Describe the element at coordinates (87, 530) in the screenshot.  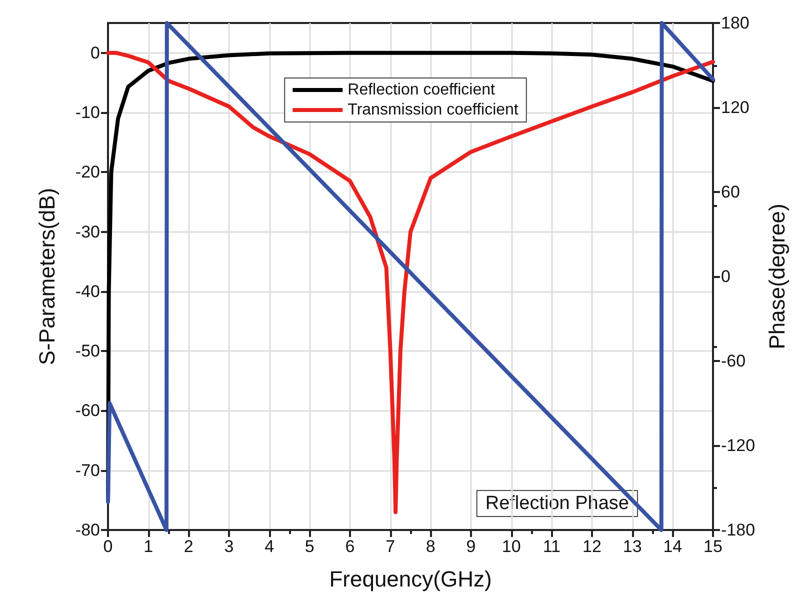
I see `y-tick-label: -80` at that location.